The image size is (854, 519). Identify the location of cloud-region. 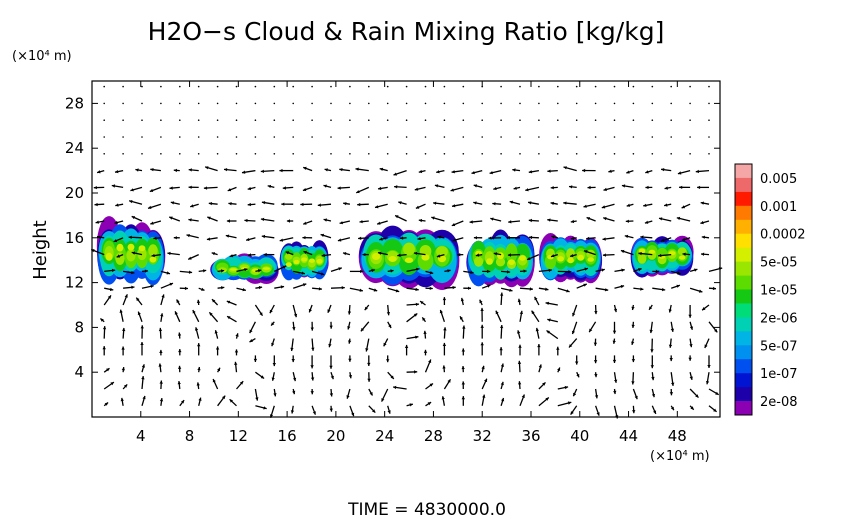
(244, 268).